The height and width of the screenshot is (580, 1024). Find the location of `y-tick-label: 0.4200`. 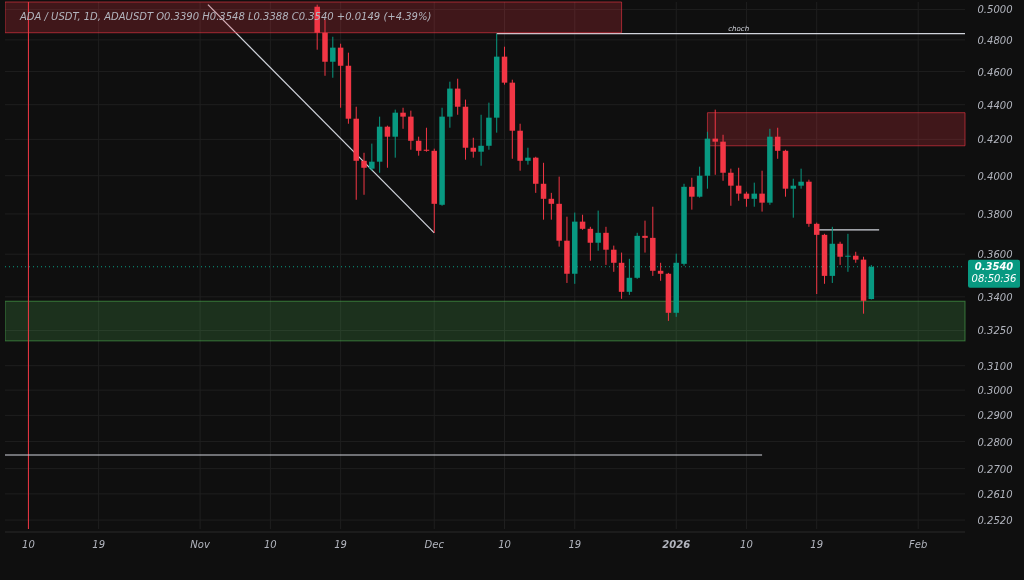

y-tick-label: 0.4200 is located at coordinates (995, 140).